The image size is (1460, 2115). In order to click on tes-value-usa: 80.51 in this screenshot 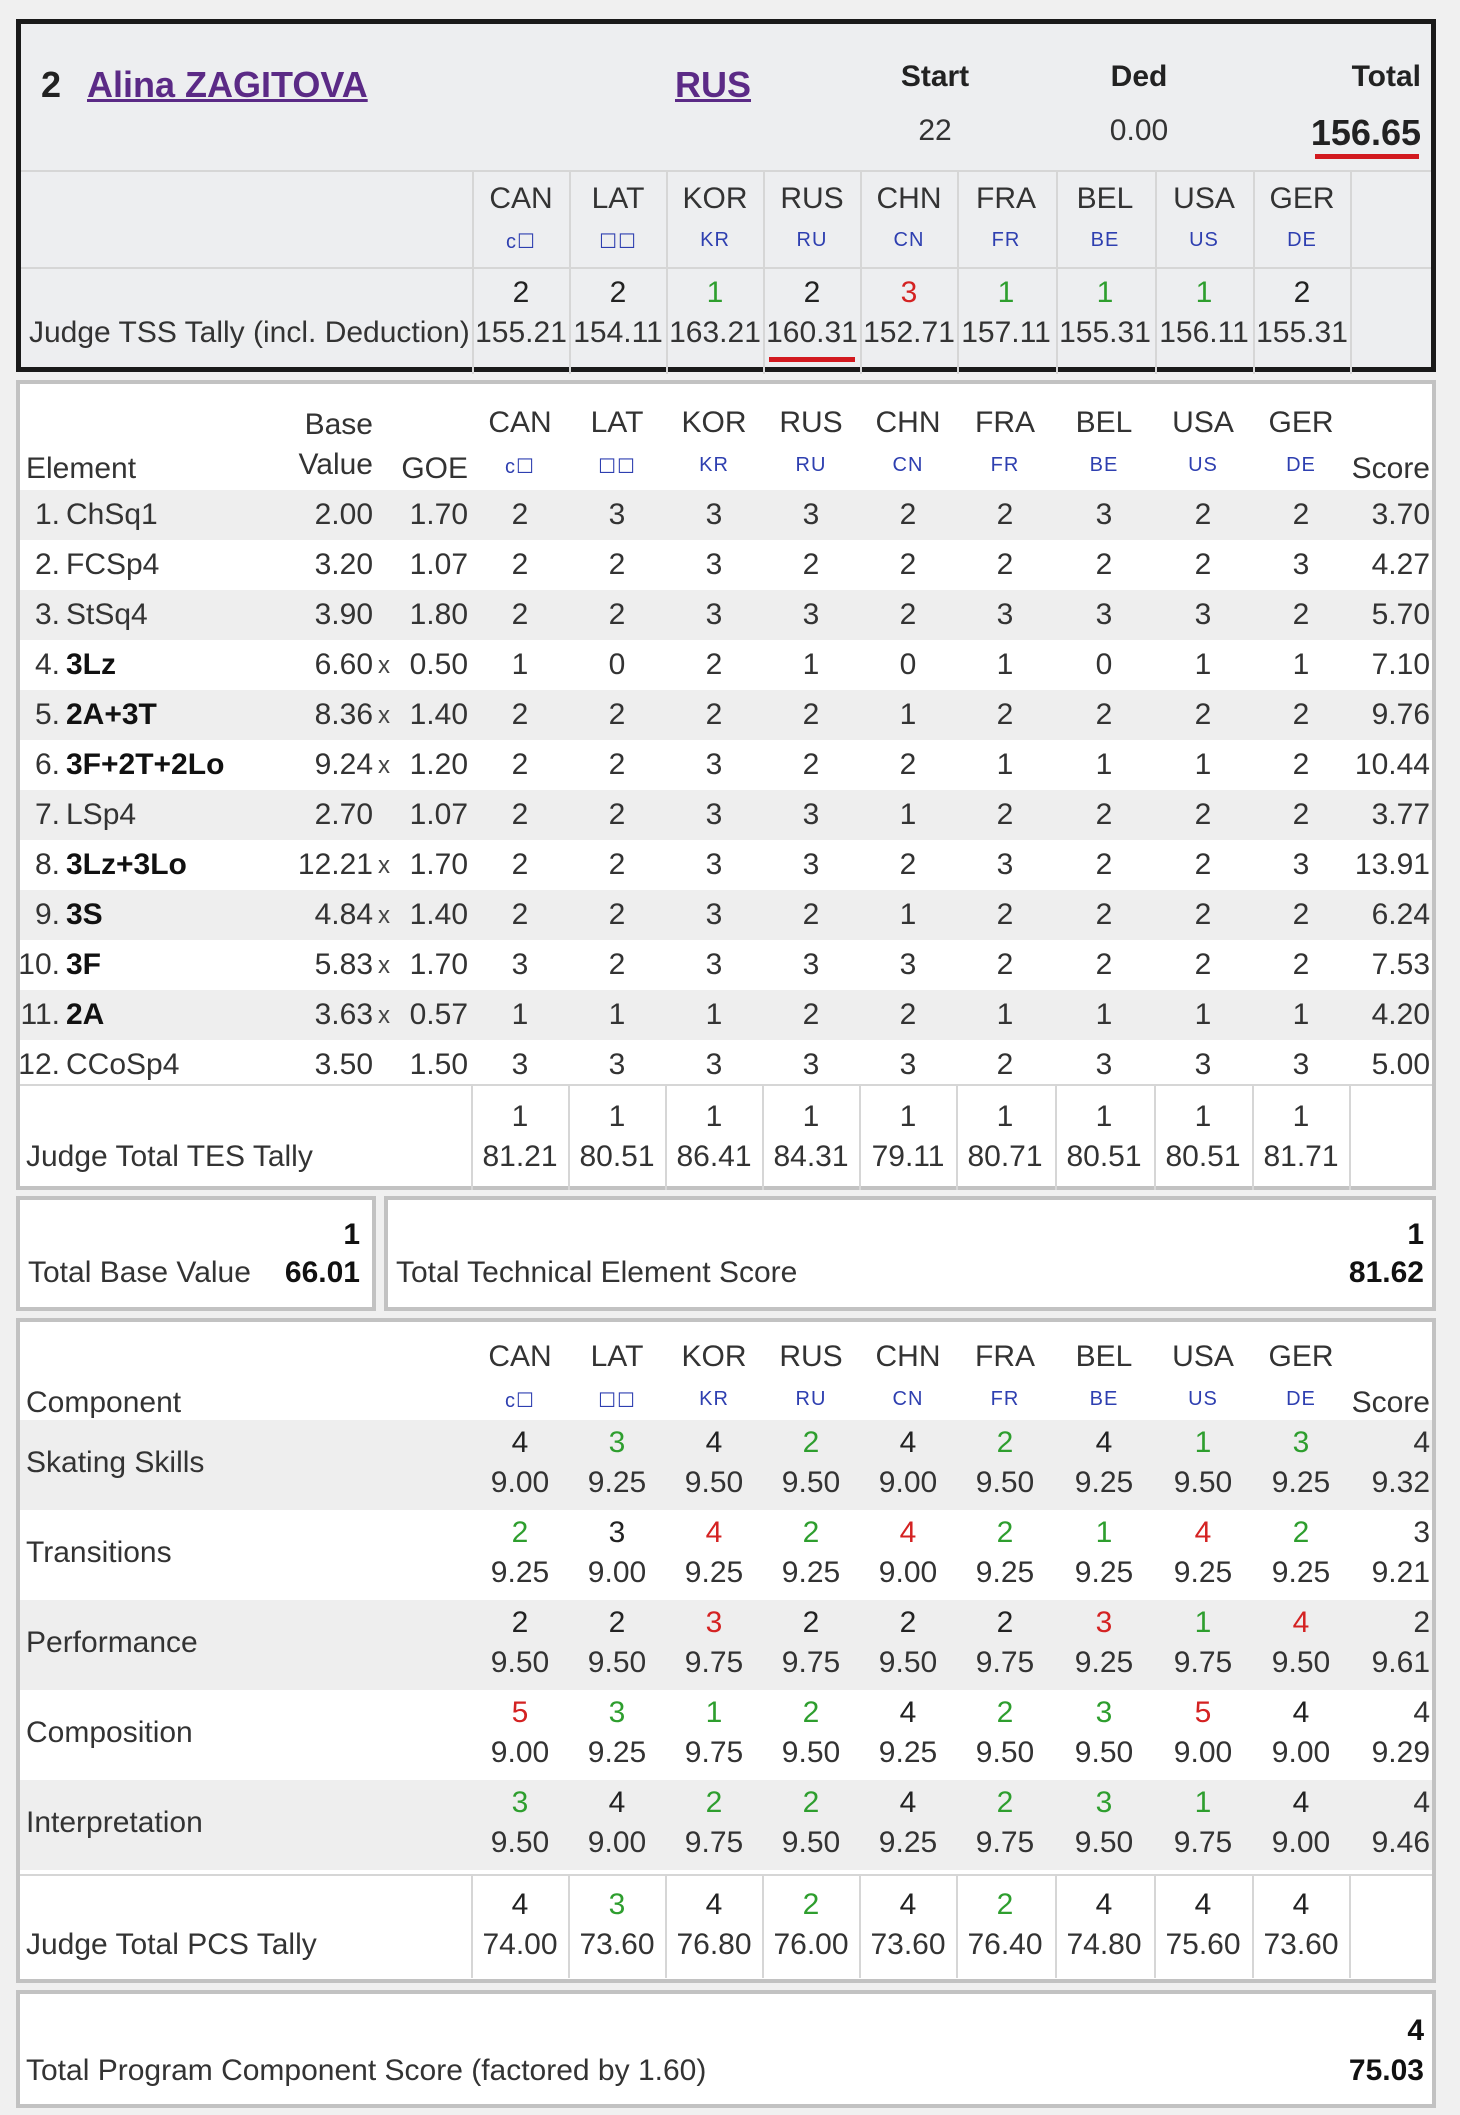, I will do `click(1203, 1156)`.